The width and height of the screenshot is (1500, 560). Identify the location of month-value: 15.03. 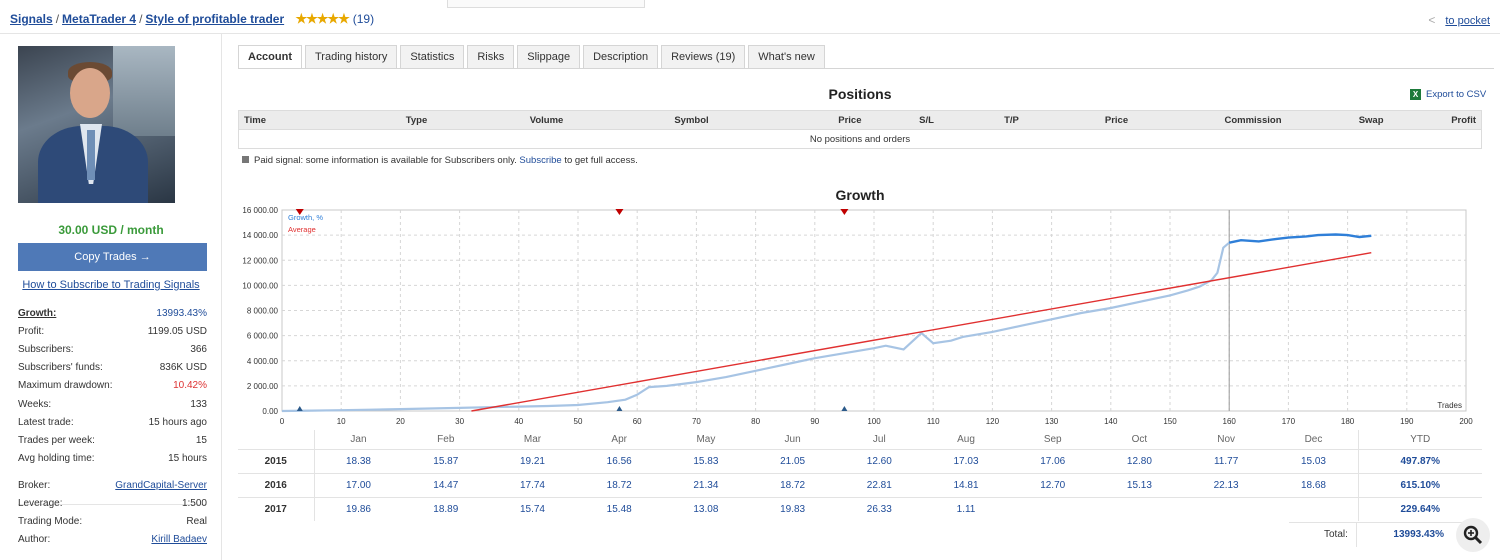
(1313, 460).